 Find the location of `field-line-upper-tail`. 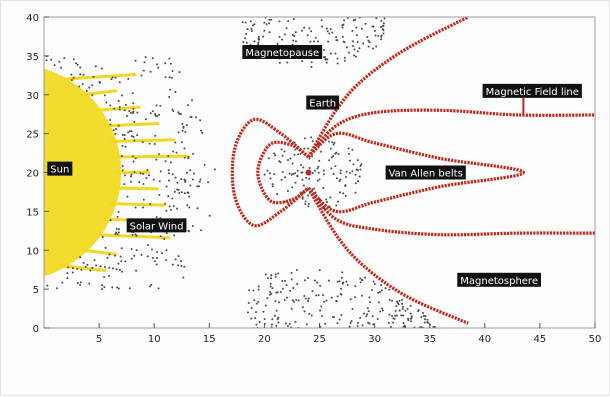

field-line-upper-tail is located at coordinates (388, 87).